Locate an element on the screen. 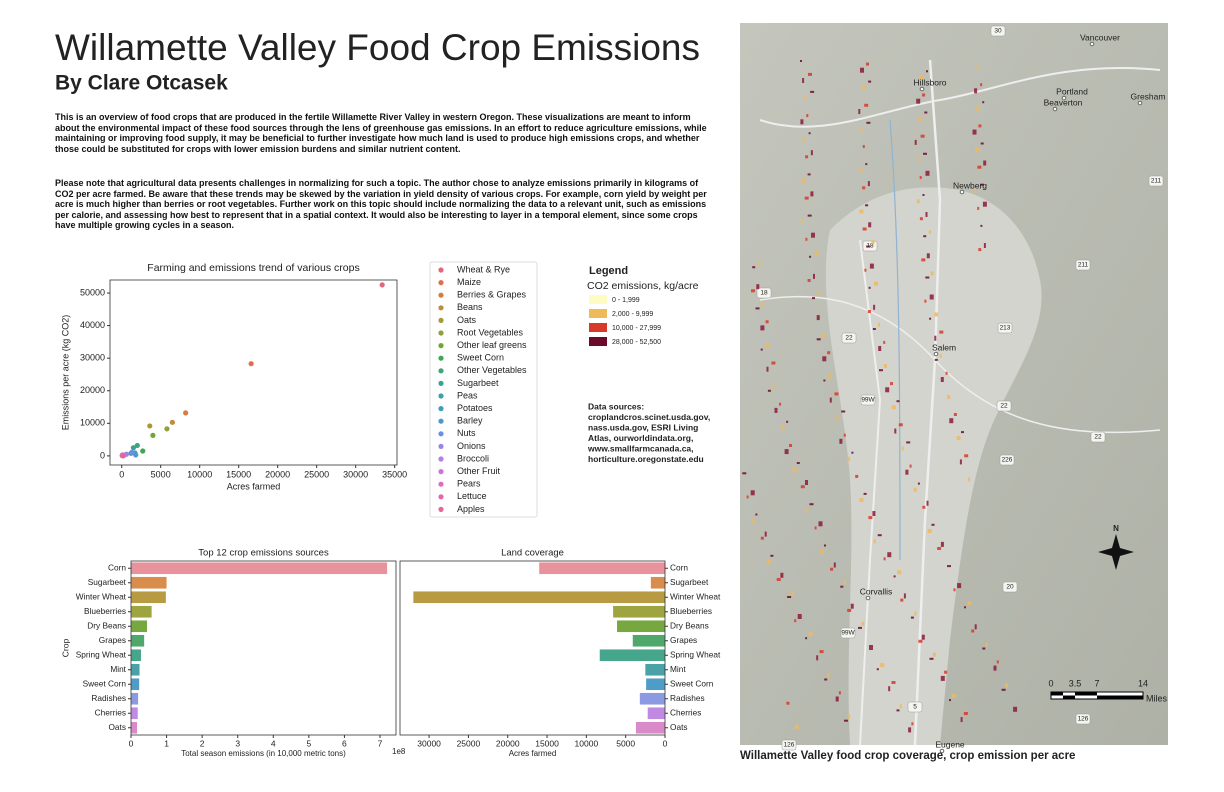  road-label: 18 is located at coordinates (764, 293).